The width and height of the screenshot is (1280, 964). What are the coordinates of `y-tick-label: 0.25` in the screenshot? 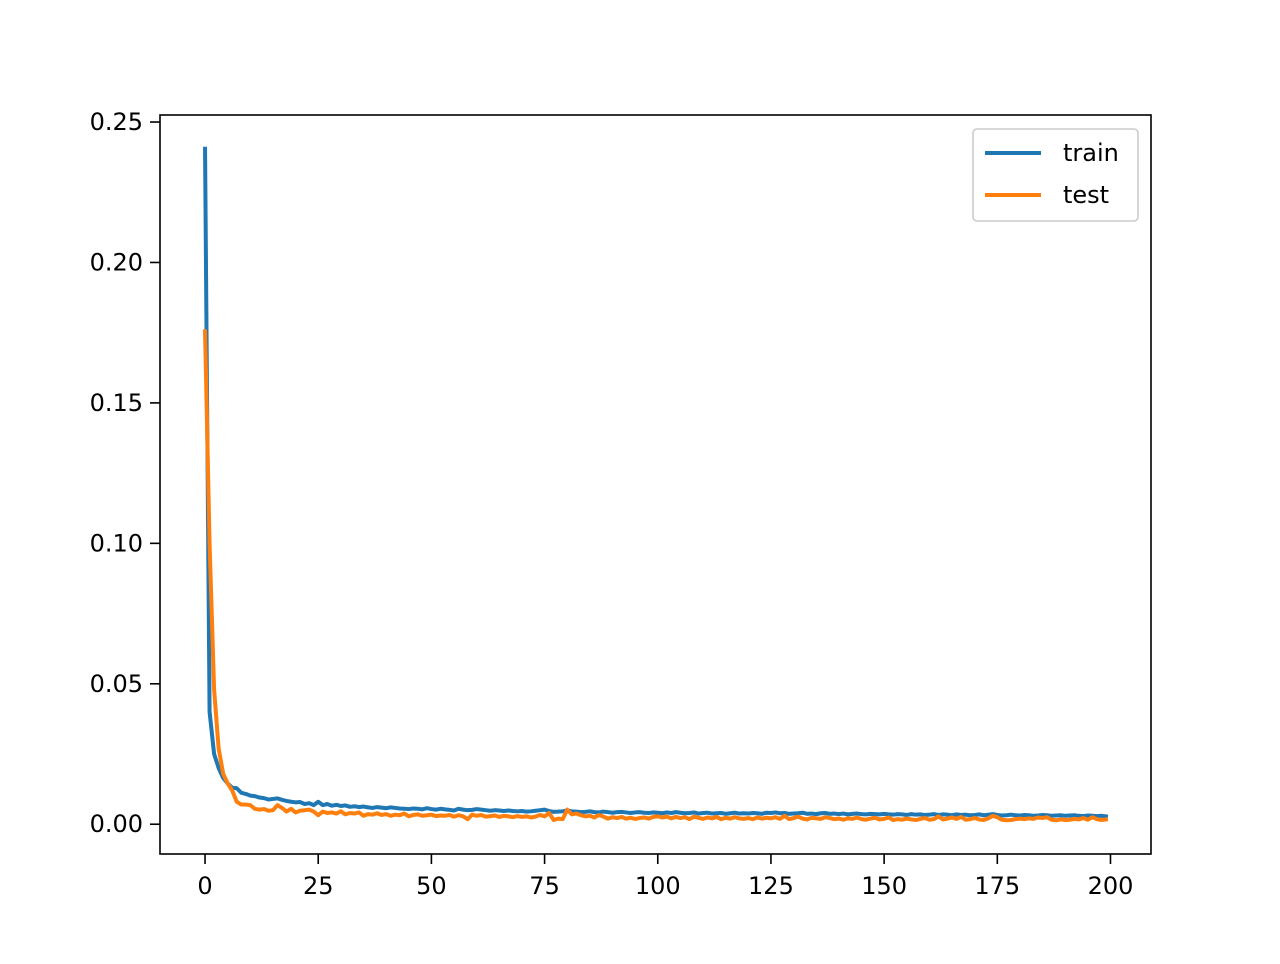 It's located at (116, 122).